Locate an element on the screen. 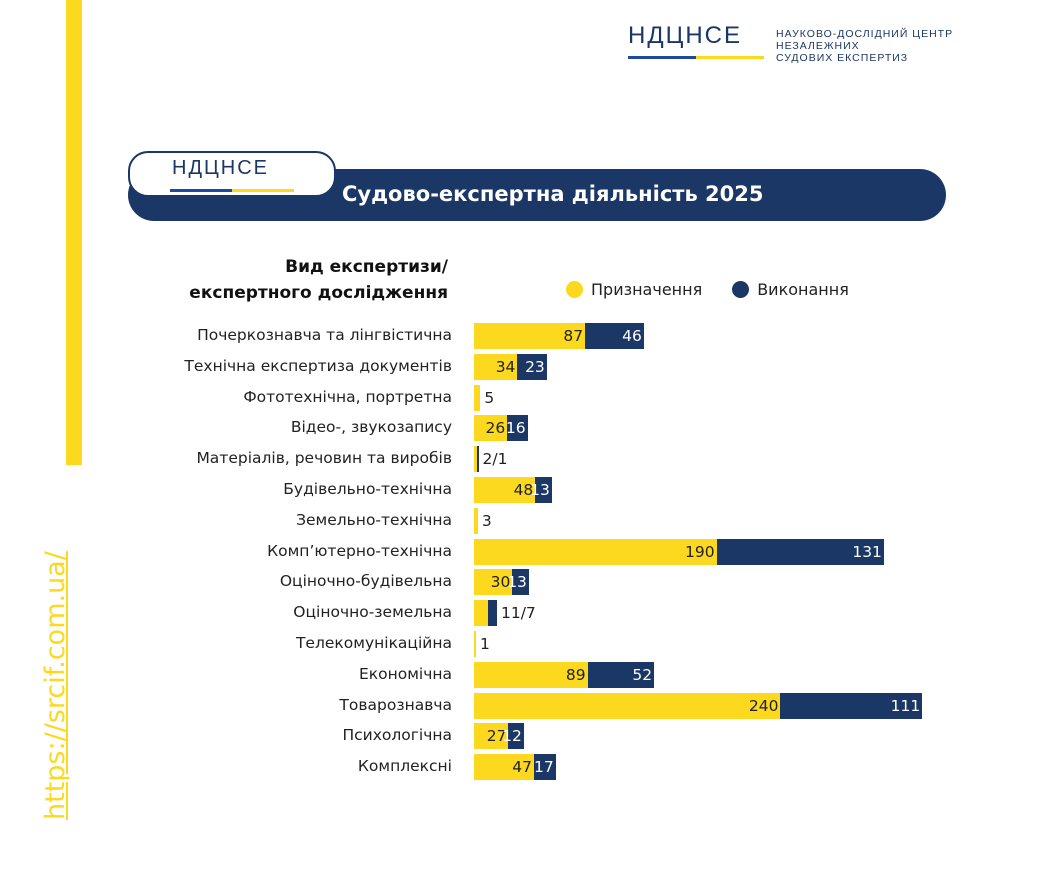 The image size is (1058, 887). bar-row: Комп’ютерно-технічна 190 131 is located at coordinates (529, 551).